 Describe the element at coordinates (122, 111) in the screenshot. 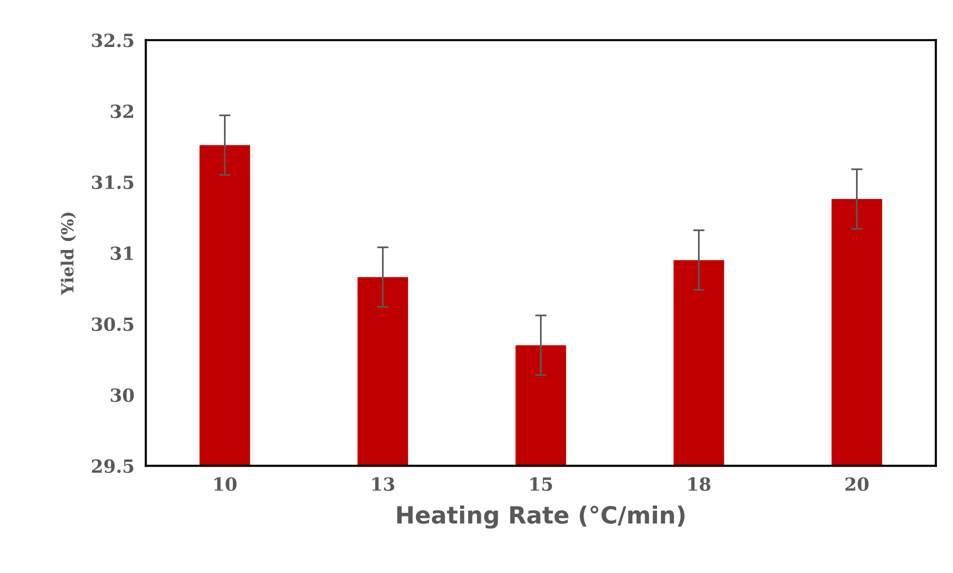

I see `y-tick-label: 32` at that location.